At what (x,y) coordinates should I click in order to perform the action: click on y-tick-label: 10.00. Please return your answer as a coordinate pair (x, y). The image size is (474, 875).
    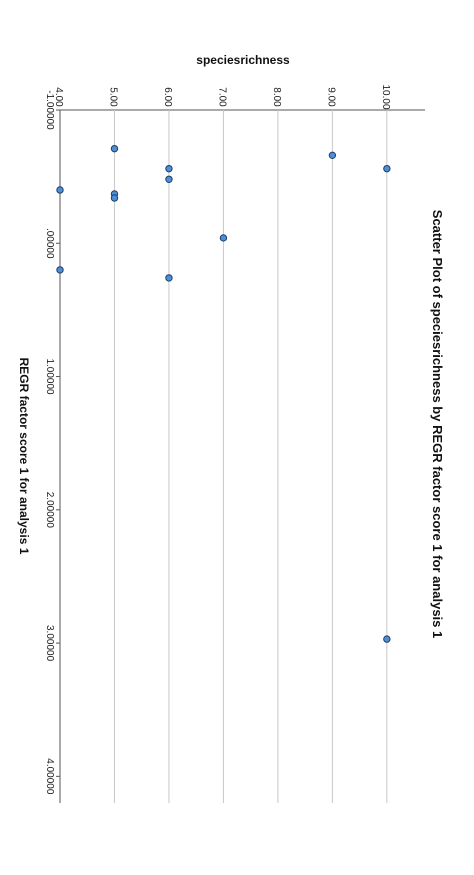
    Looking at the image, I should click on (385, 96).